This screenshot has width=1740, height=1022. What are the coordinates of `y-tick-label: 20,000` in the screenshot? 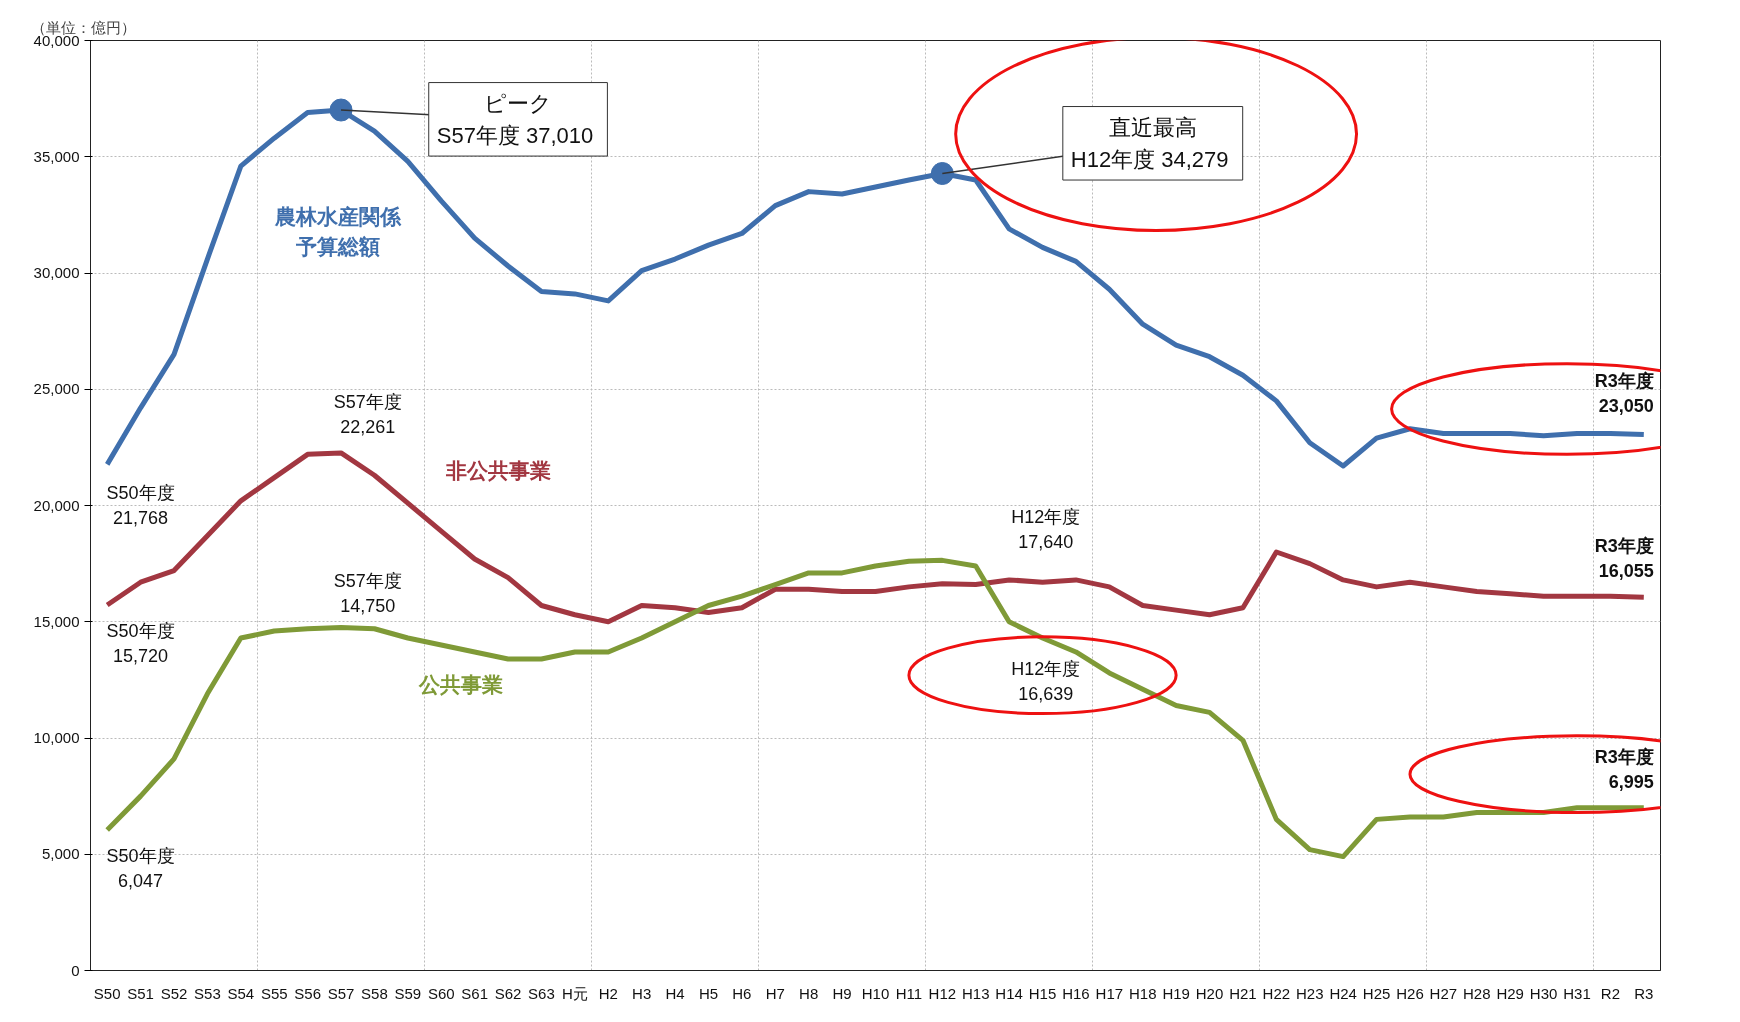 It's located at (56, 505).